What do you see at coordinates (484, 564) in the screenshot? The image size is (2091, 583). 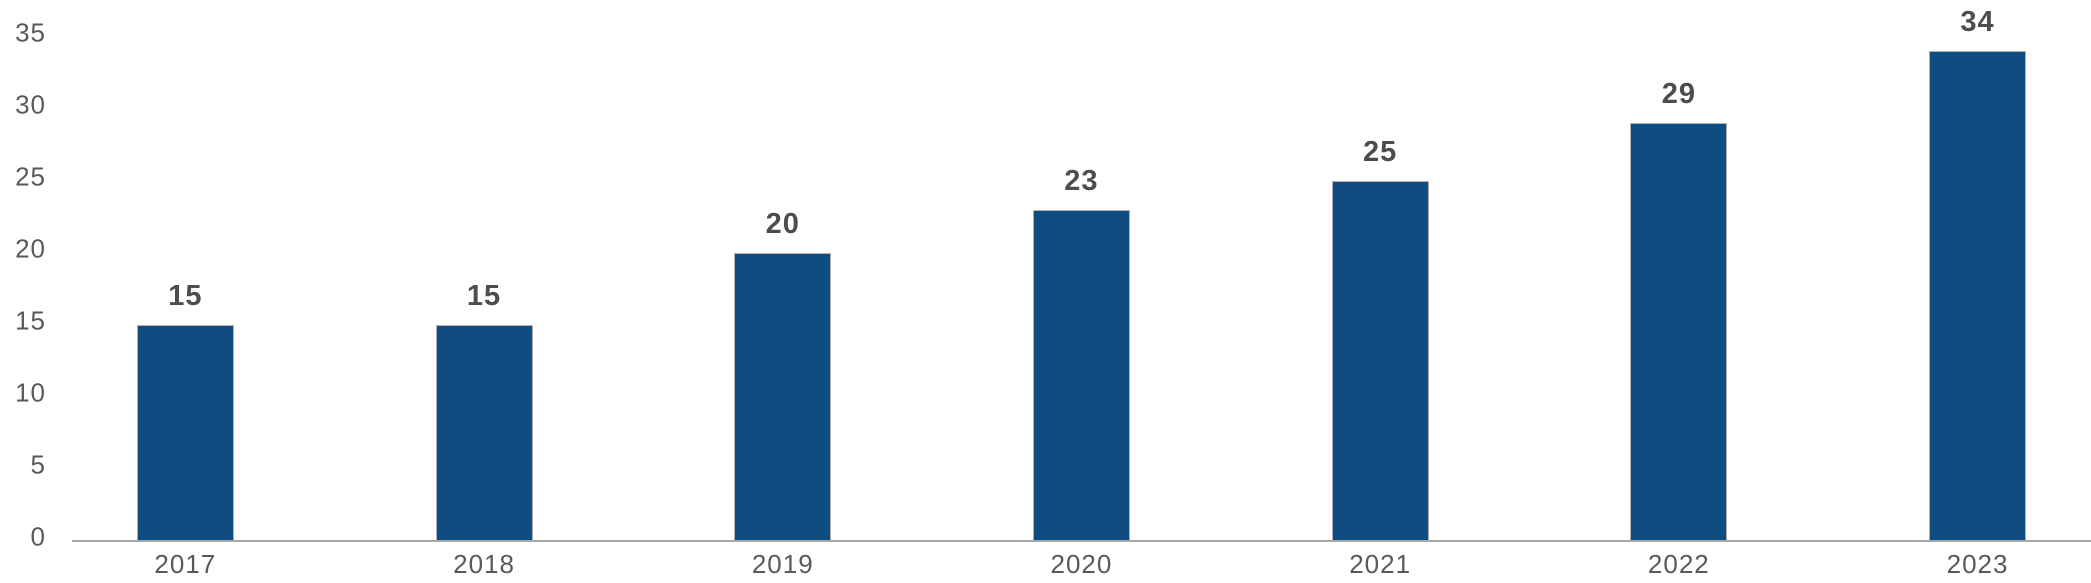 I see `x-tick-label: 2018` at bounding box center [484, 564].